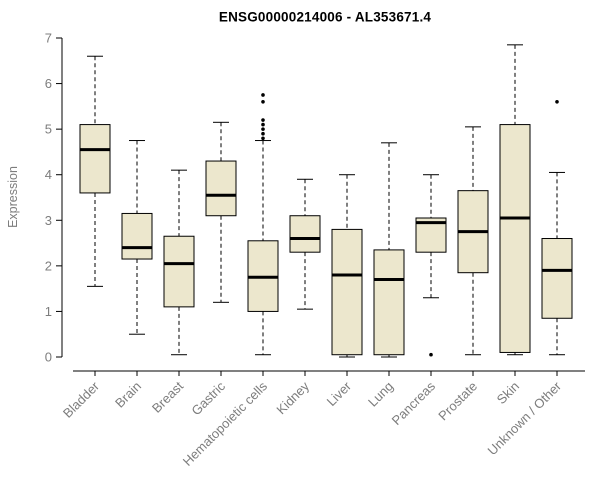 The image size is (600, 500). Describe the element at coordinates (380, 394) in the screenshot. I see `x-tick-label: Lung` at that location.